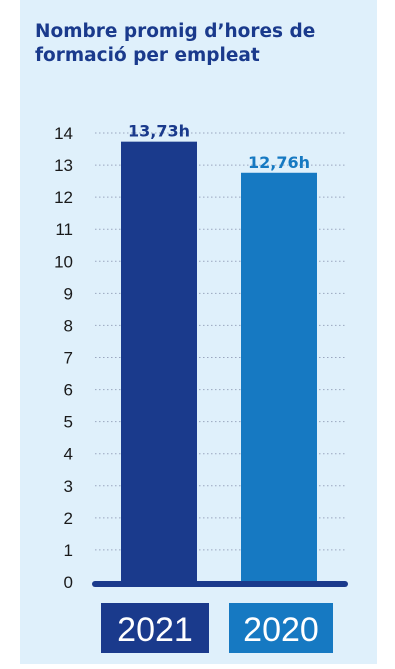  Describe the element at coordinates (217, 628) in the screenshot. I see `category-labels: 2021 2020` at that location.